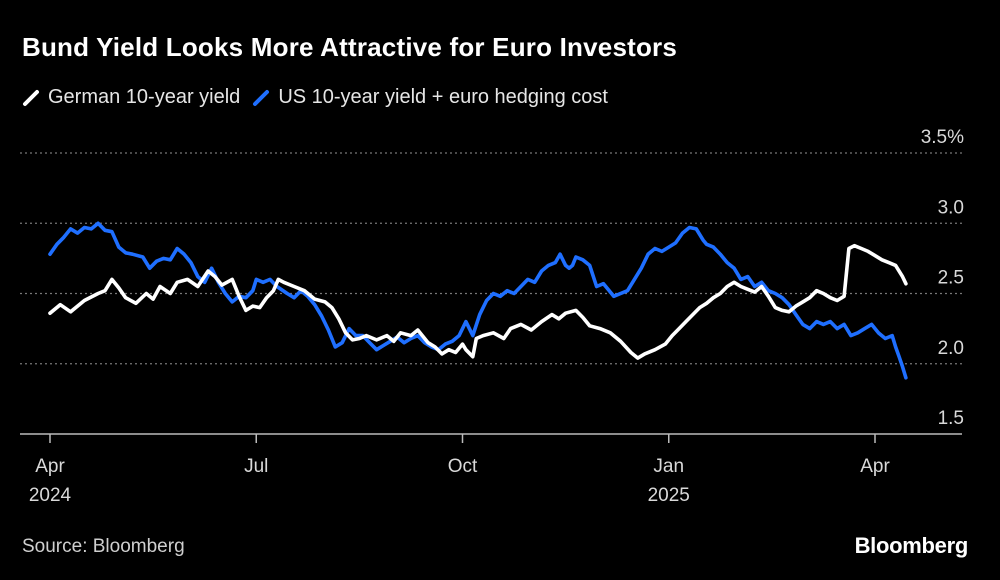 This screenshot has width=1000, height=580. Describe the element at coordinates (443, 97) in the screenshot. I see `legend-label-us: US 10-year yield + euro hedging cost` at that location.